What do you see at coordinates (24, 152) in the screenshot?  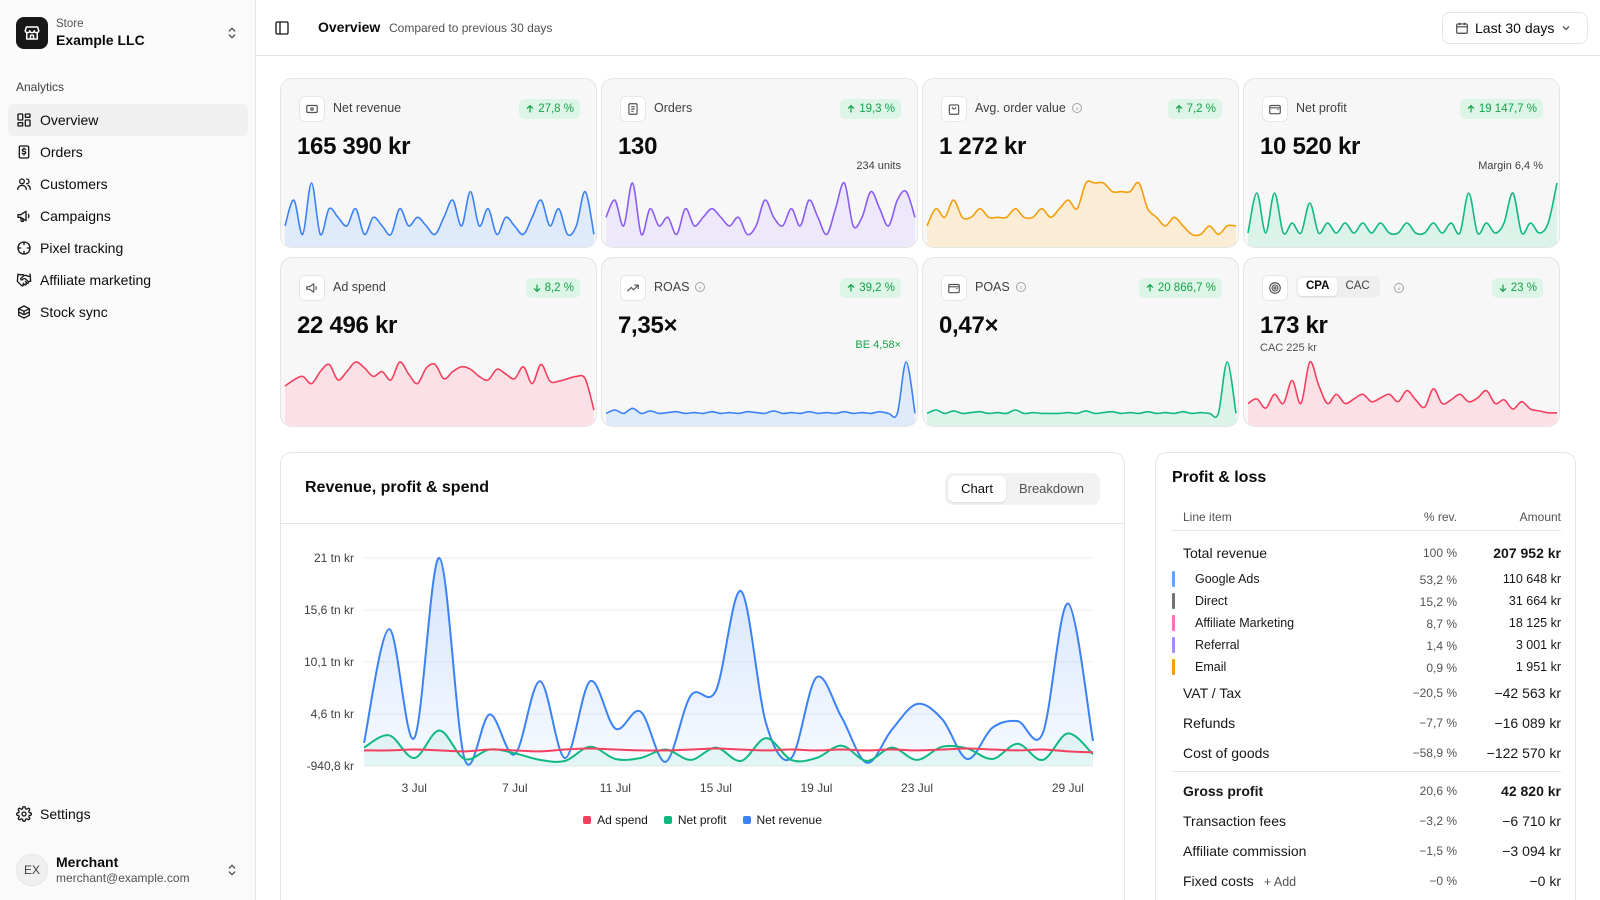 I see `receipt-icon` at bounding box center [24, 152].